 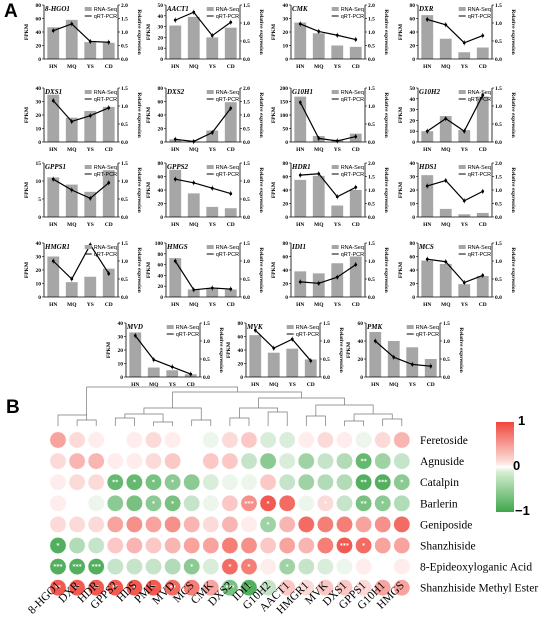 I want to click on significance-mark: ***, so click(x=249, y=503).